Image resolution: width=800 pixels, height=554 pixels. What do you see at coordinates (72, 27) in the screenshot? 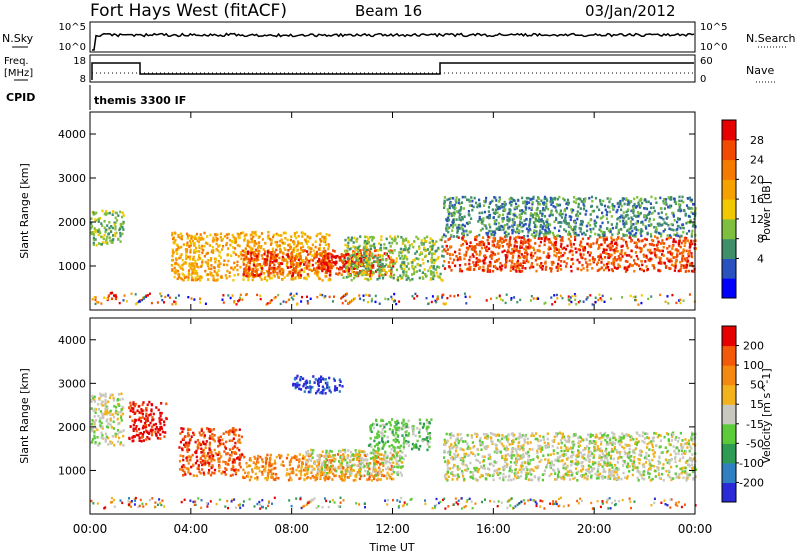
I see `nsky-tick-top: 10^5` at bounding box center [72, 27].